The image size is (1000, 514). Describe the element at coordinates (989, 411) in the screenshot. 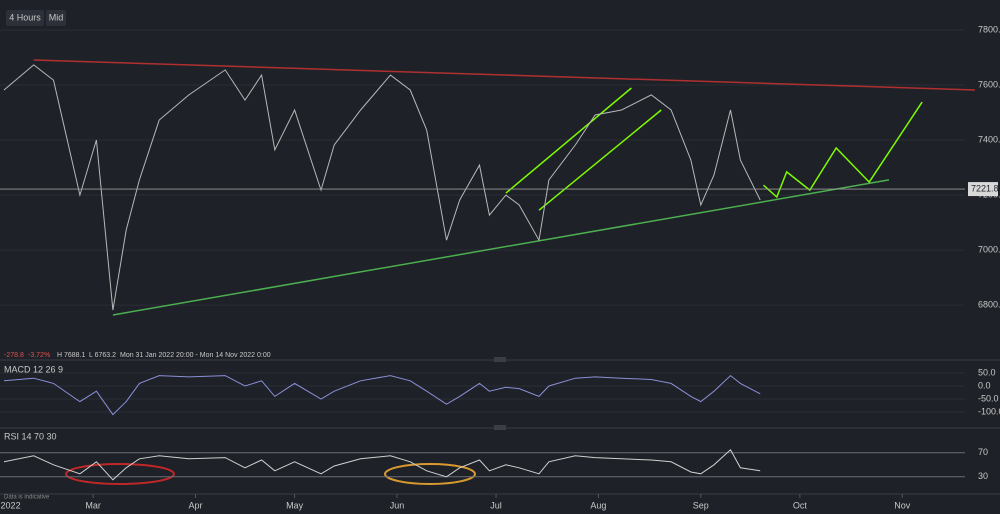

I see `y-tick-label: -100.0` at that location.